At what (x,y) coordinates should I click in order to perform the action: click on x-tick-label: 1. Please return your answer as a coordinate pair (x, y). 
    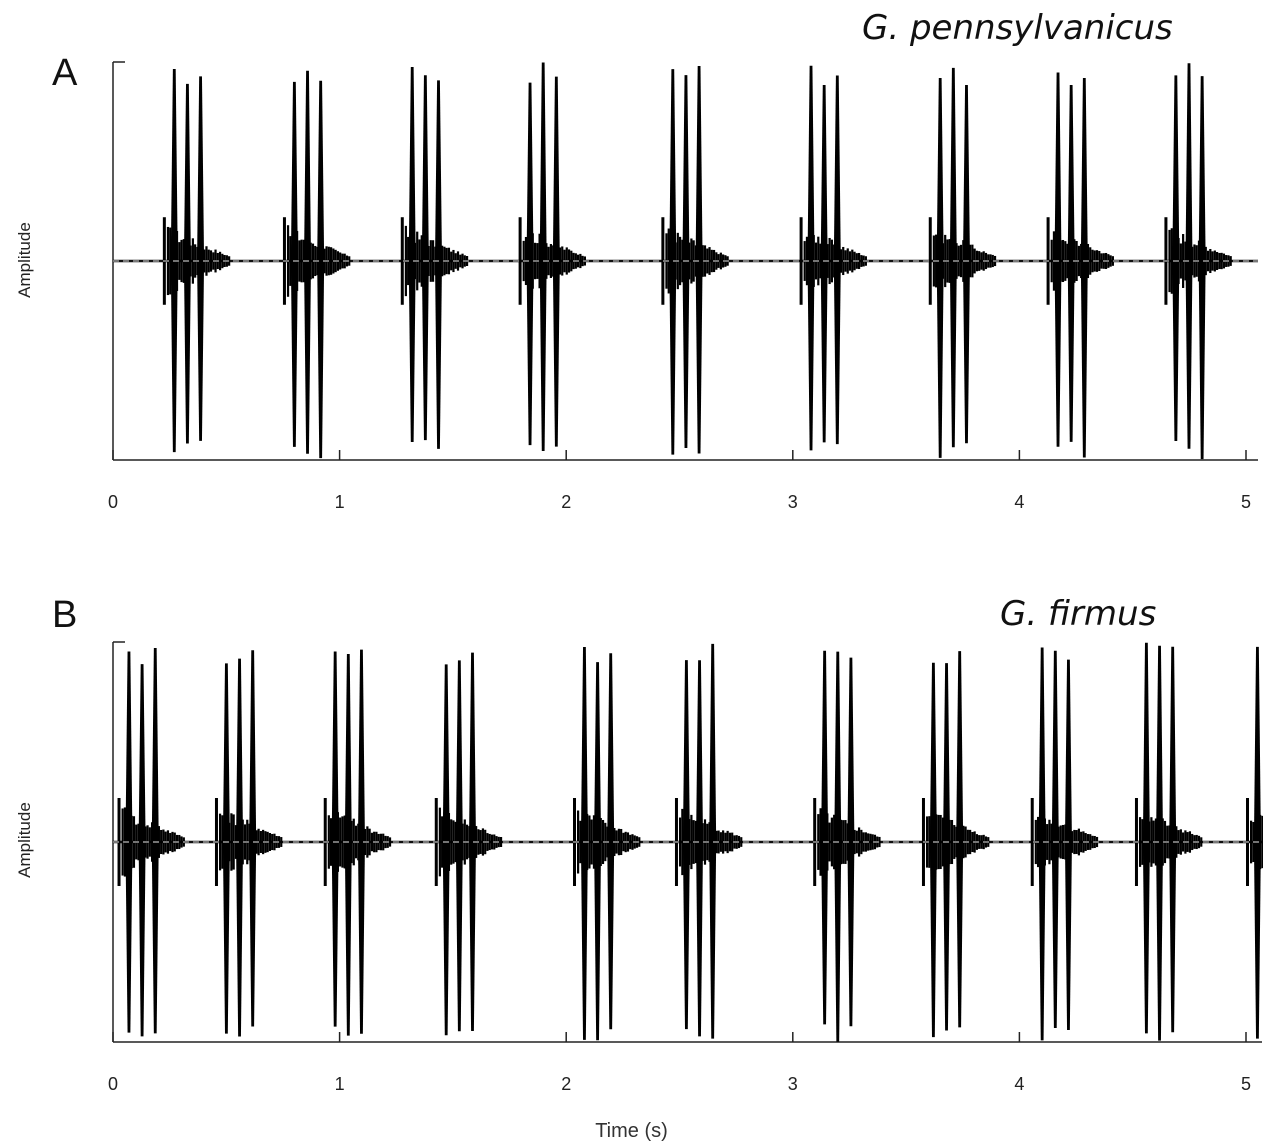
    Looking at the image, I should click on (340, 1084).